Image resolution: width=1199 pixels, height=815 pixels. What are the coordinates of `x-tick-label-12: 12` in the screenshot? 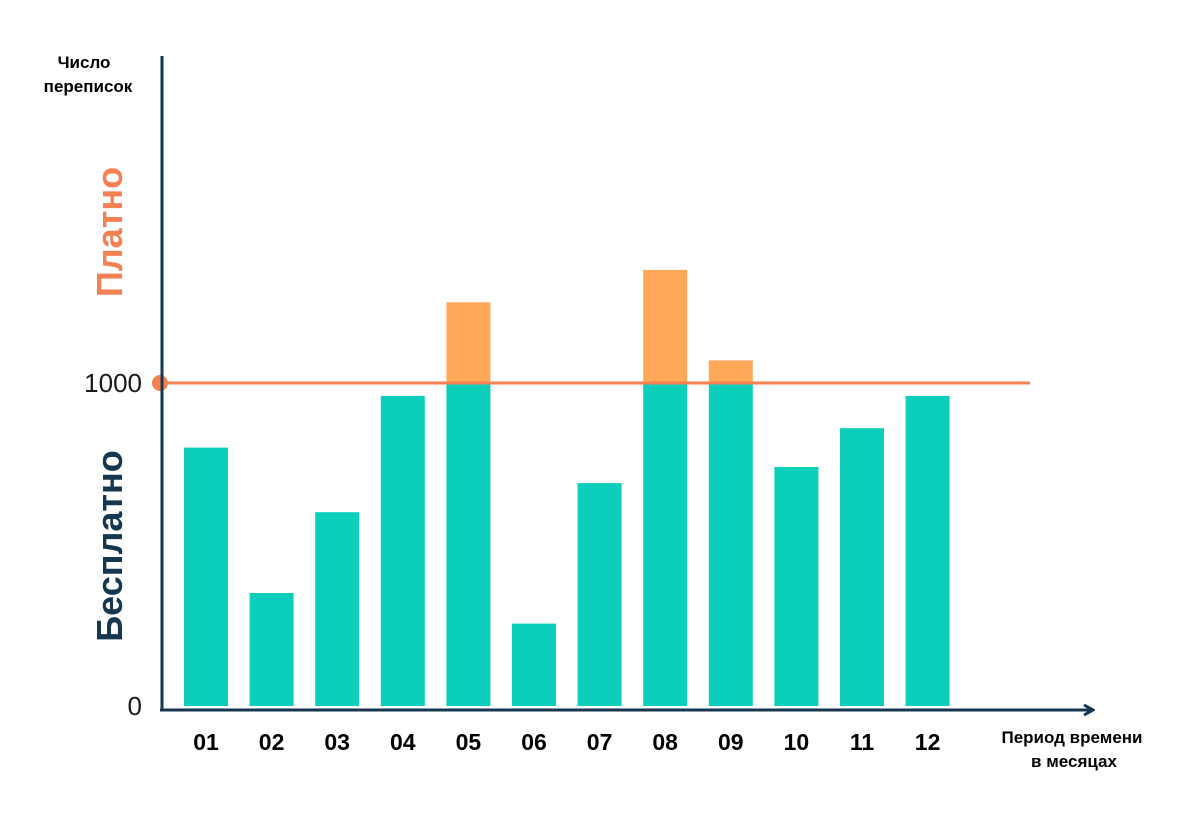 It's located at (928, 742).